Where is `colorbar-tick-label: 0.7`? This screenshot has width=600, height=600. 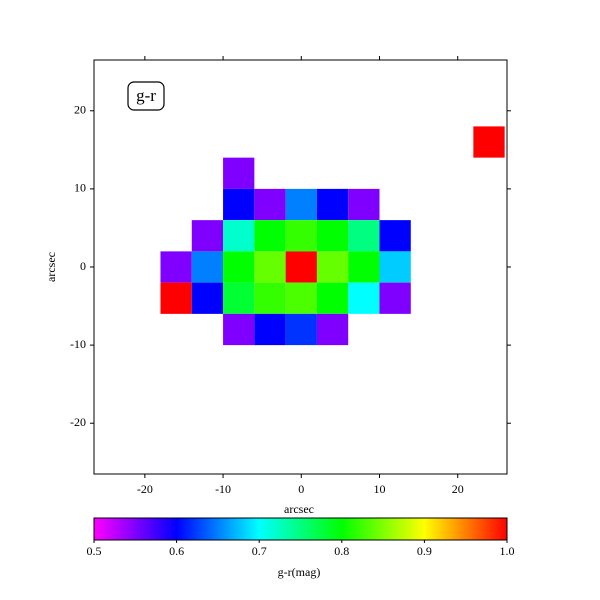 colorbar-tick-label: 0.7 is located at coordinates (259, 551).